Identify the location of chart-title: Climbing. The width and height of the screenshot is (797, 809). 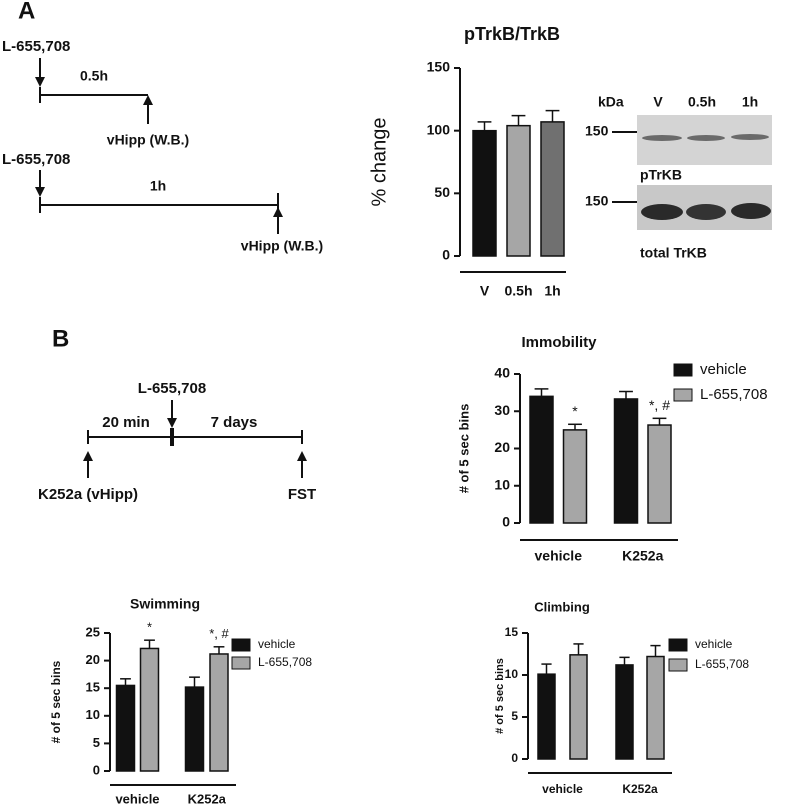
(562, 606).